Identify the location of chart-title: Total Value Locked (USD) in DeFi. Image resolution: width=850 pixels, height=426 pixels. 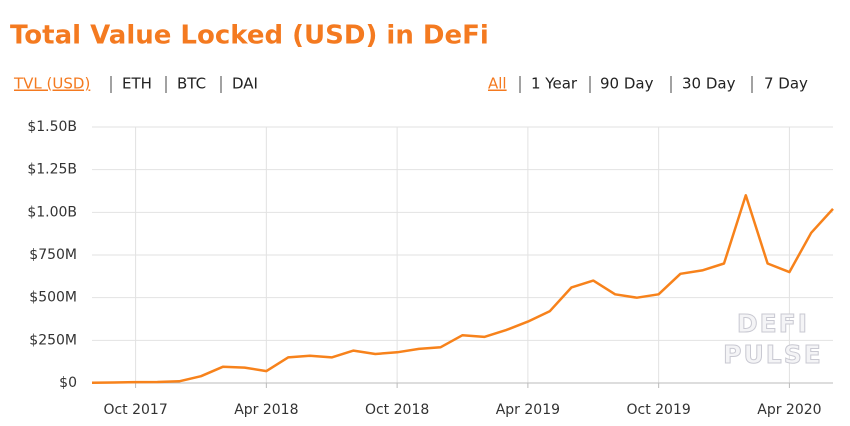
(249, 36).